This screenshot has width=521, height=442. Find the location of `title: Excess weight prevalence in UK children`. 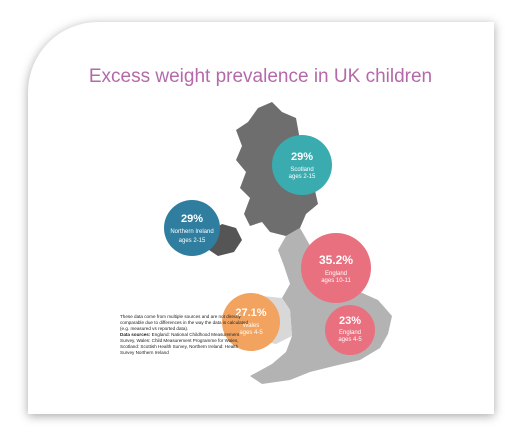

title: Excess weight prevalence in UK children is located at coordinates (260, 76).